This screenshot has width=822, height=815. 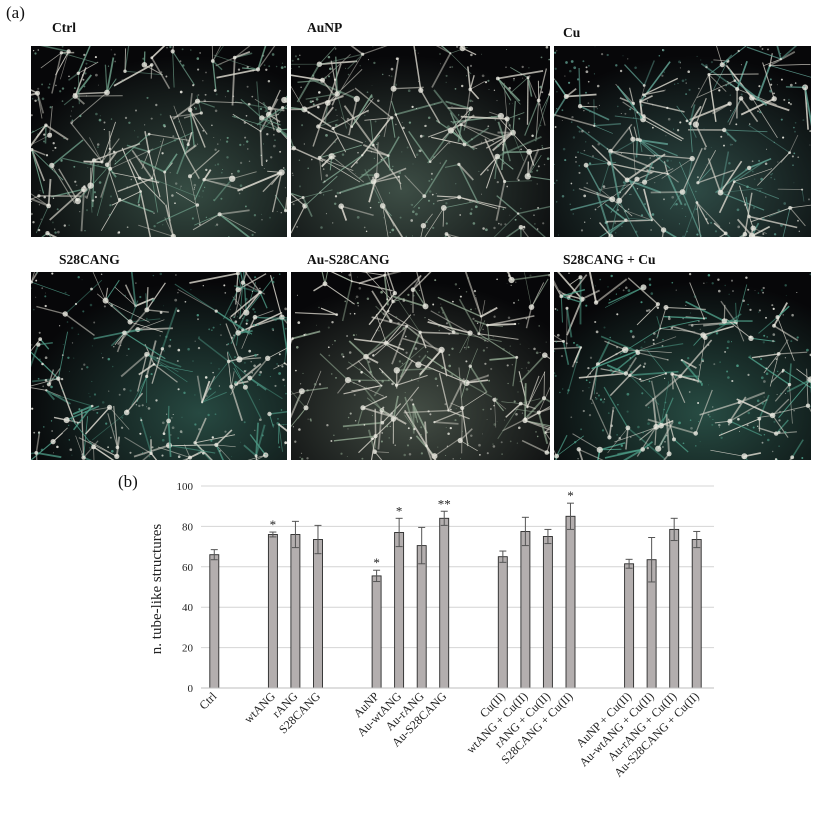 What do you see at coordinates (89, 259) in the screenshot?
I see `micrograph-title-s28cang: S28CANG` at bounding box center [89, 259].